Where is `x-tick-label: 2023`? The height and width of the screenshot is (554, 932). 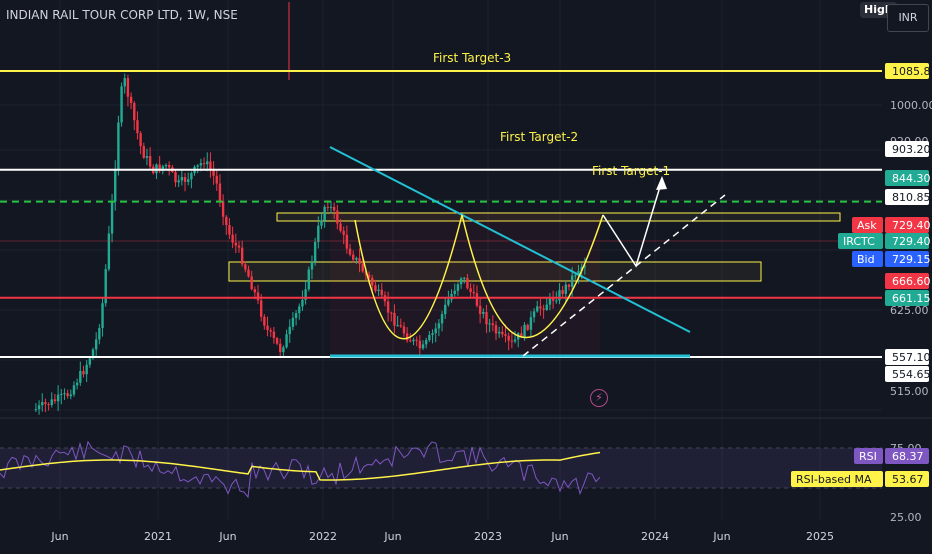 x-tick-label: 2023 is located at coordinates (488, 536).